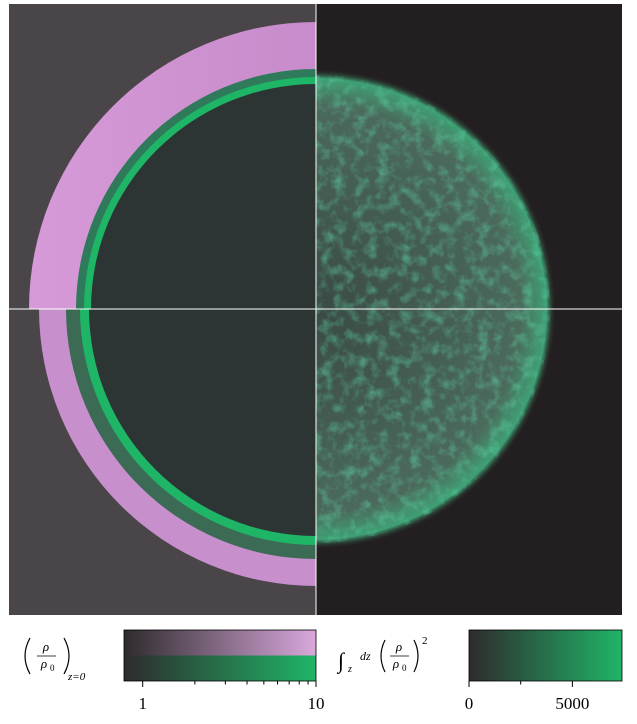 The image size is (637, 724). What do you see at coordinates (76, 677) in the screenshot?
I see `subscript: z=0` at bounding box center [76, 677].